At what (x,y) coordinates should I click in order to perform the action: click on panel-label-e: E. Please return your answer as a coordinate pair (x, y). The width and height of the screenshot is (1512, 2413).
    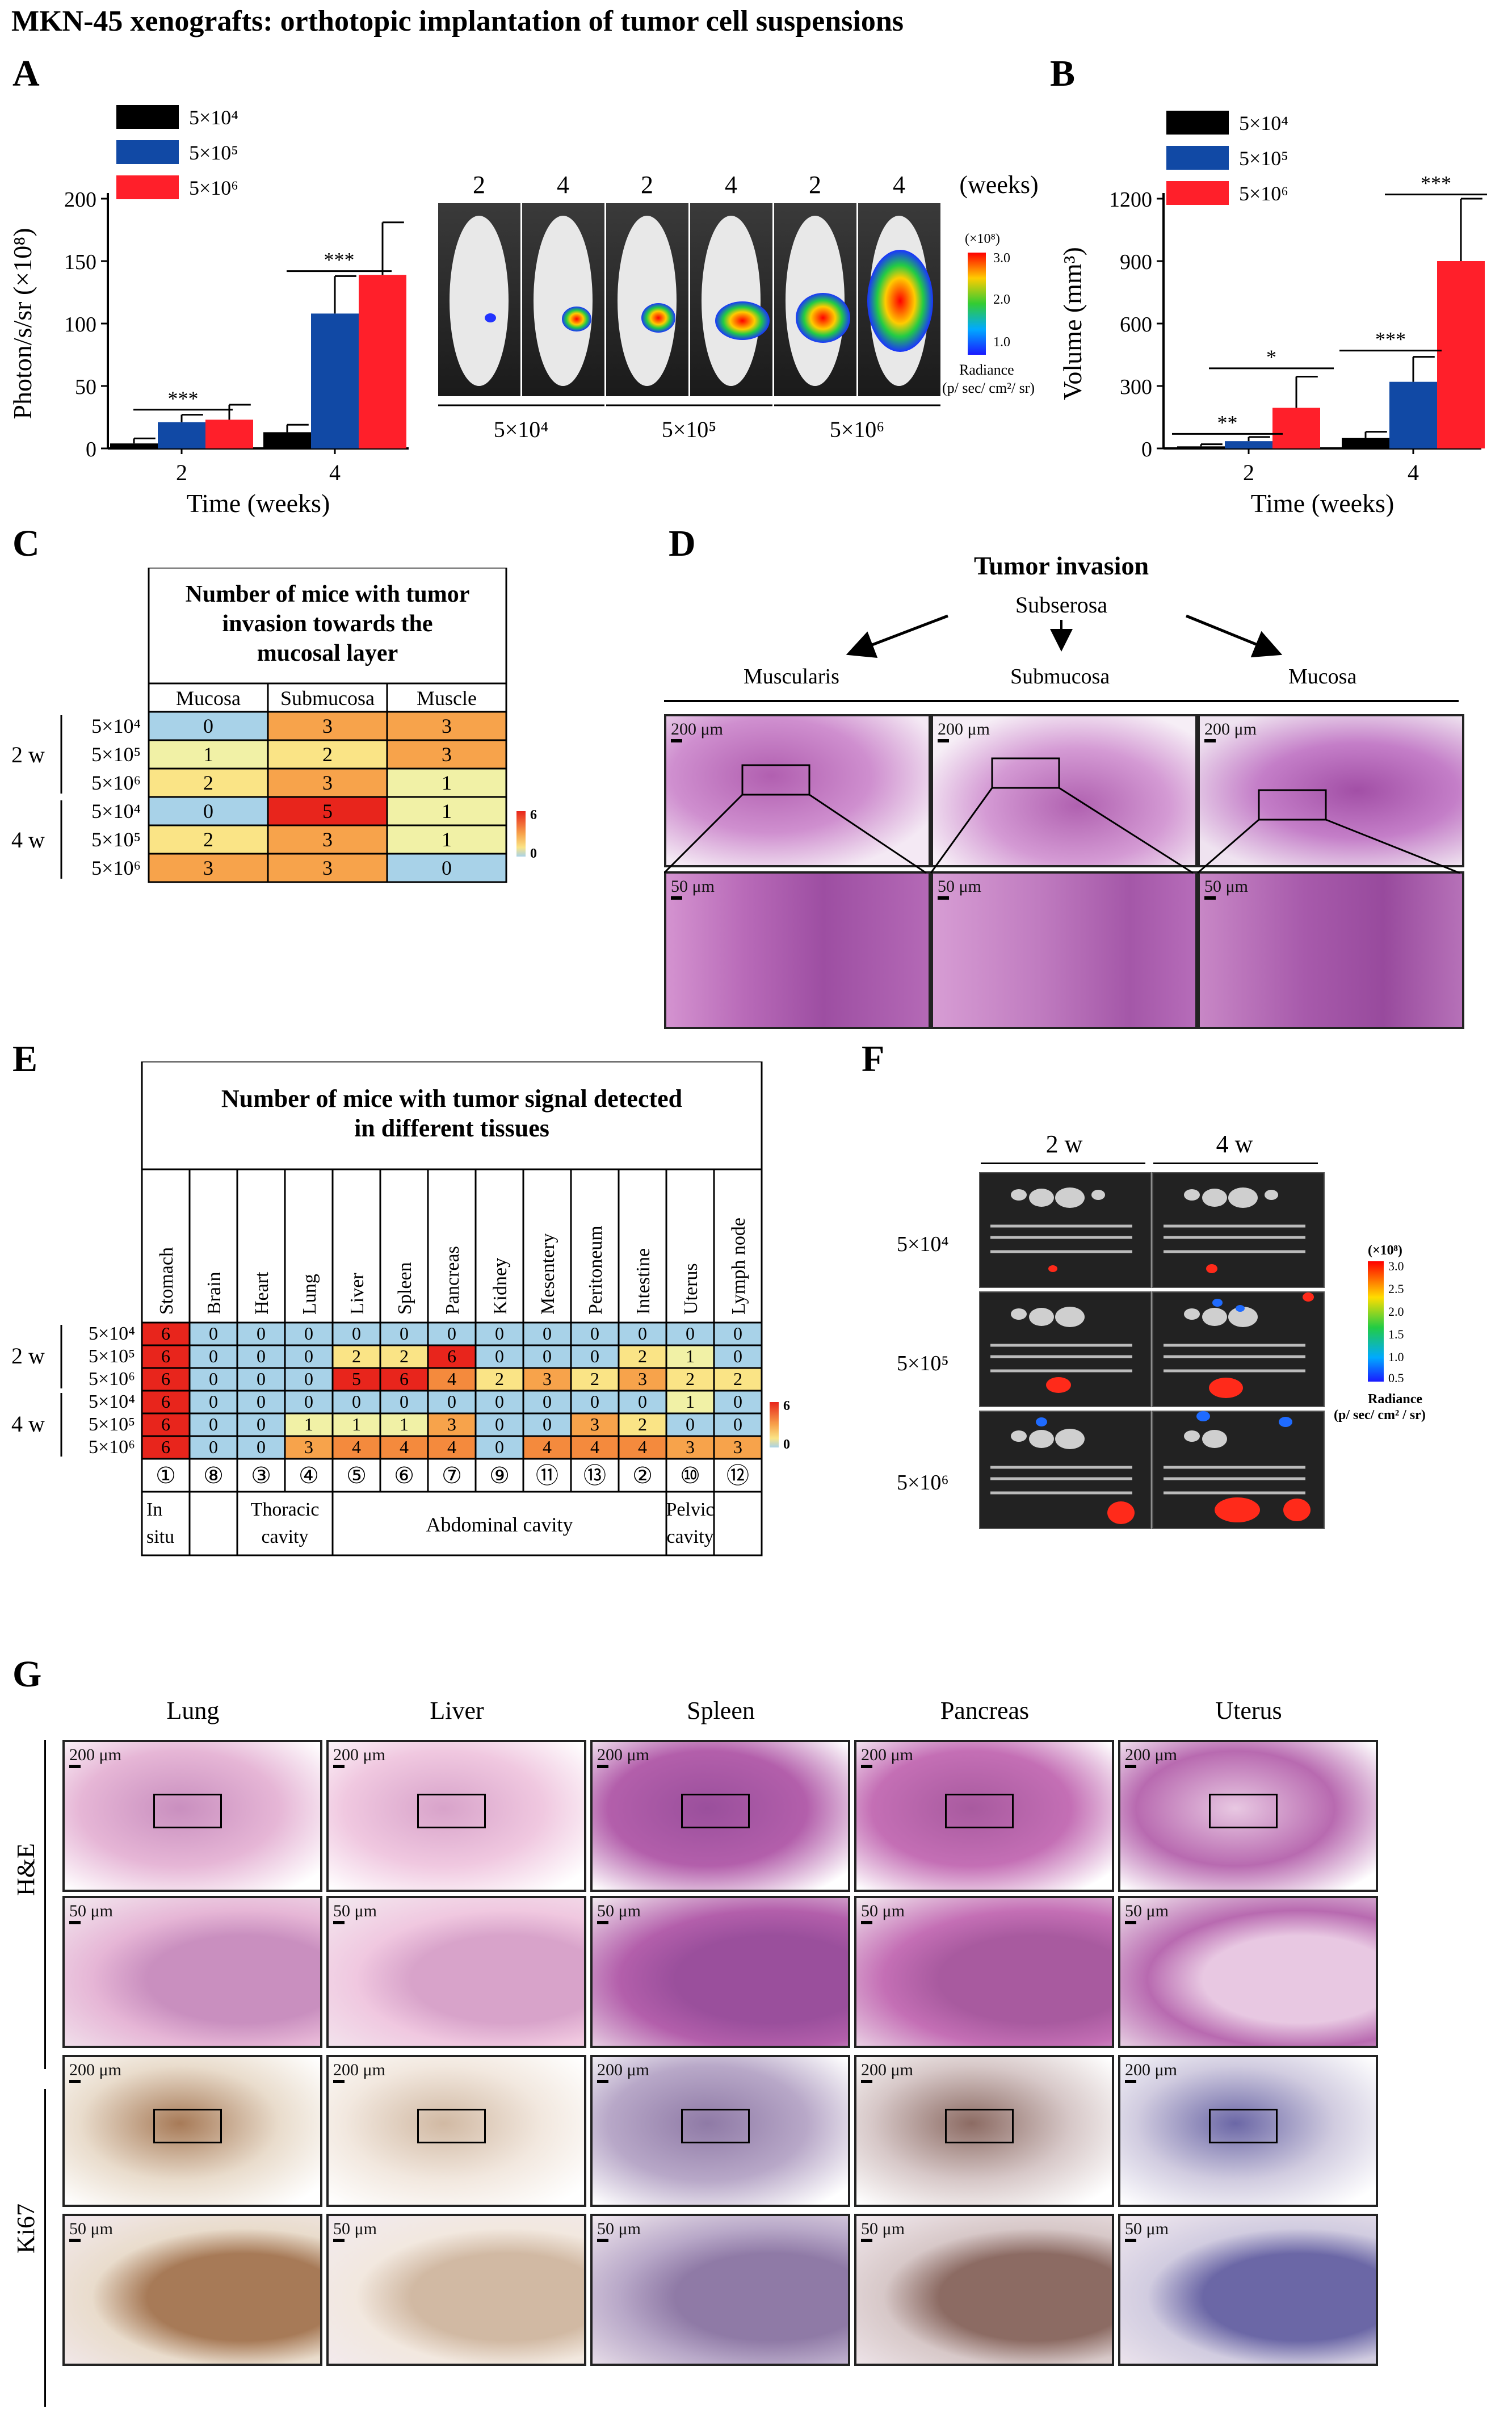
    Looking at the image, I should click on (25, 1059).